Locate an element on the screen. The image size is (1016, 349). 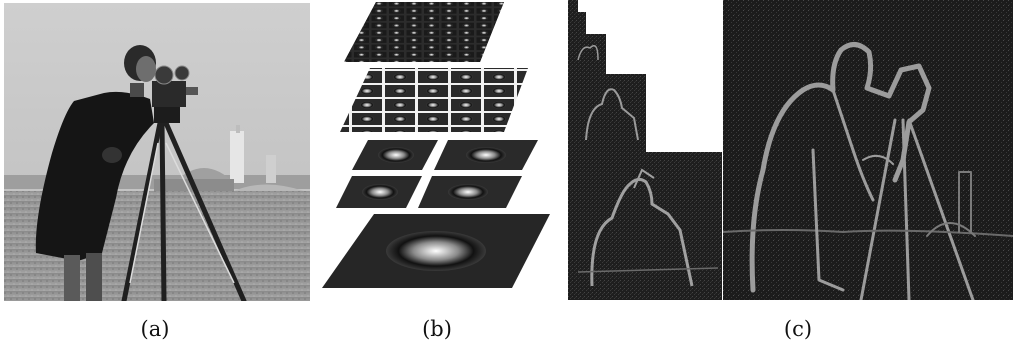
edge-pyramid-levels is located at coordinates (645, 150).